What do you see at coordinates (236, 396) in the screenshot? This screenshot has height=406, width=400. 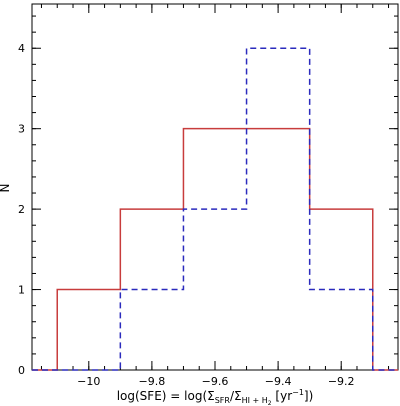 I see `x-label-mid: /Σ` at bounding box center [236, 396].